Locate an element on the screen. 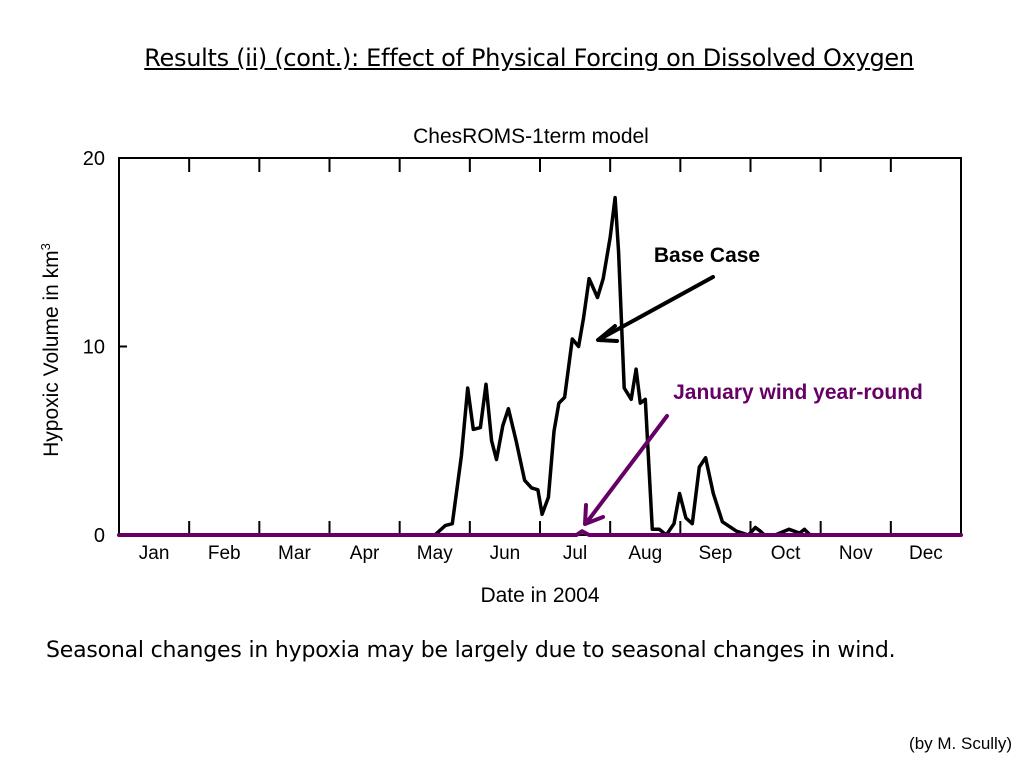  arrow-head-january-wind is located at coordinates (594, 514).